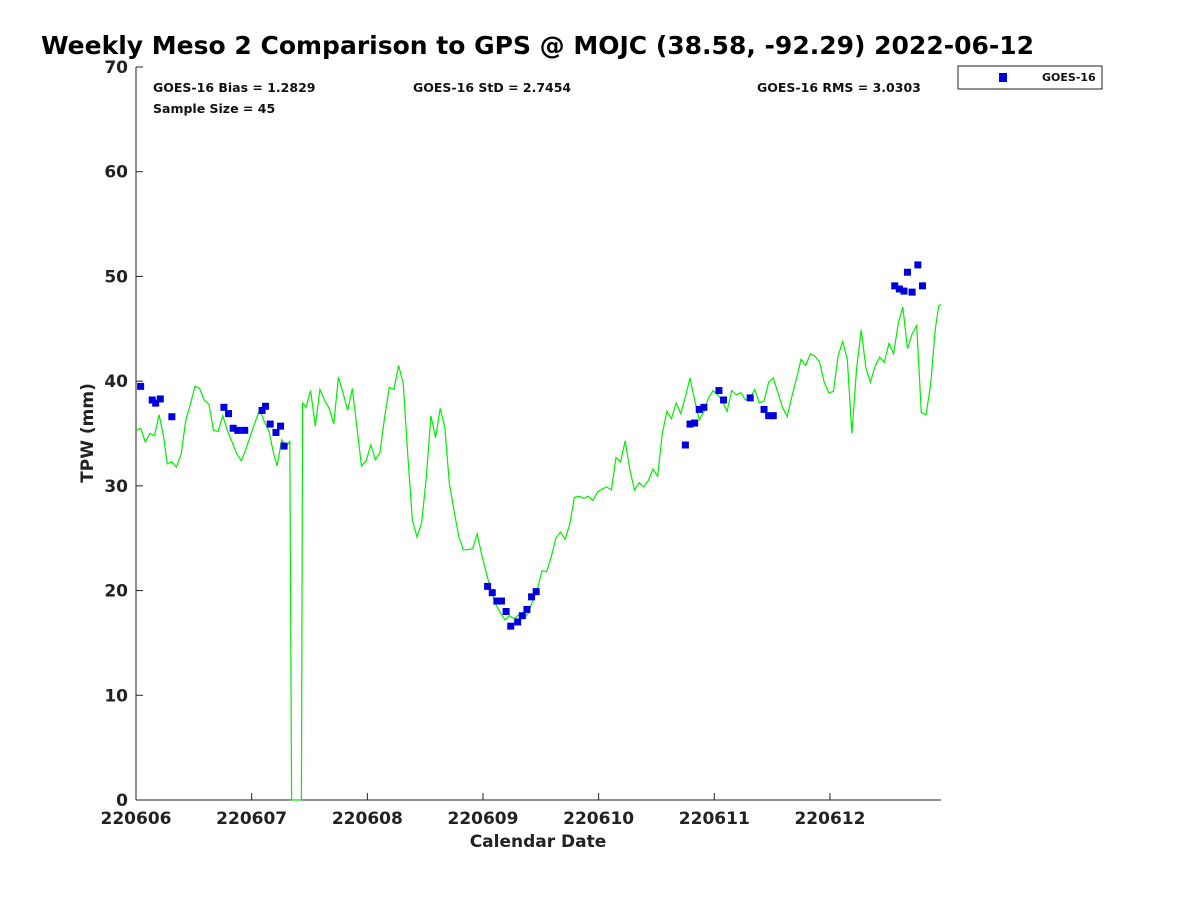  What do you see at coordinates (1003, 77) in the screenshot?
I see `legend-marker-goes16` at bounding box center [1003, 77].